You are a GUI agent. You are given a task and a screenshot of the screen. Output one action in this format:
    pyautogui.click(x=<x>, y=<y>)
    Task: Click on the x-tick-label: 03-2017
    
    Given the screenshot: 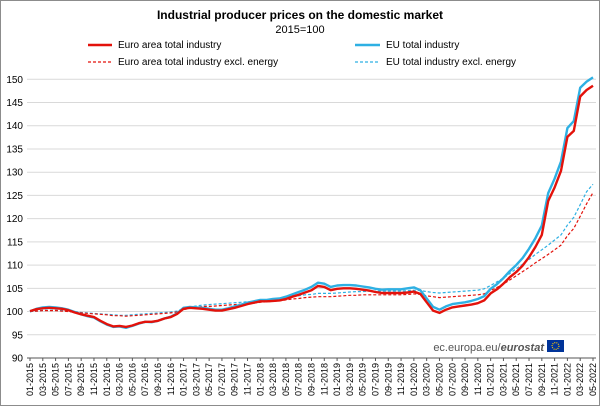 What is the action you would take?
    pyautogui.click(x=196, y=379)
    